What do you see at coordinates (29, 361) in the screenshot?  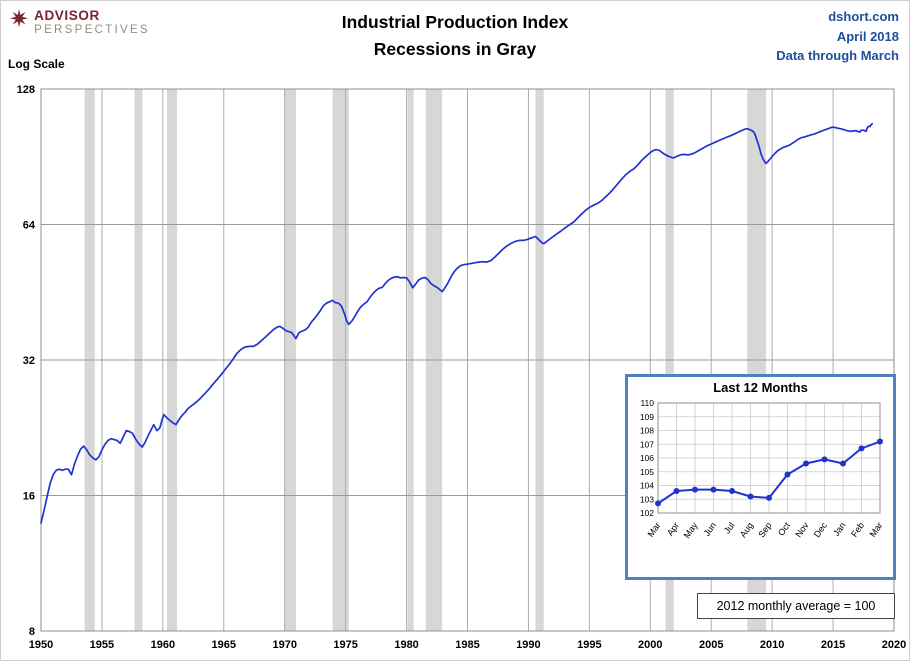 I see `y-tick-label: 32` at bounding box center [29, 361].